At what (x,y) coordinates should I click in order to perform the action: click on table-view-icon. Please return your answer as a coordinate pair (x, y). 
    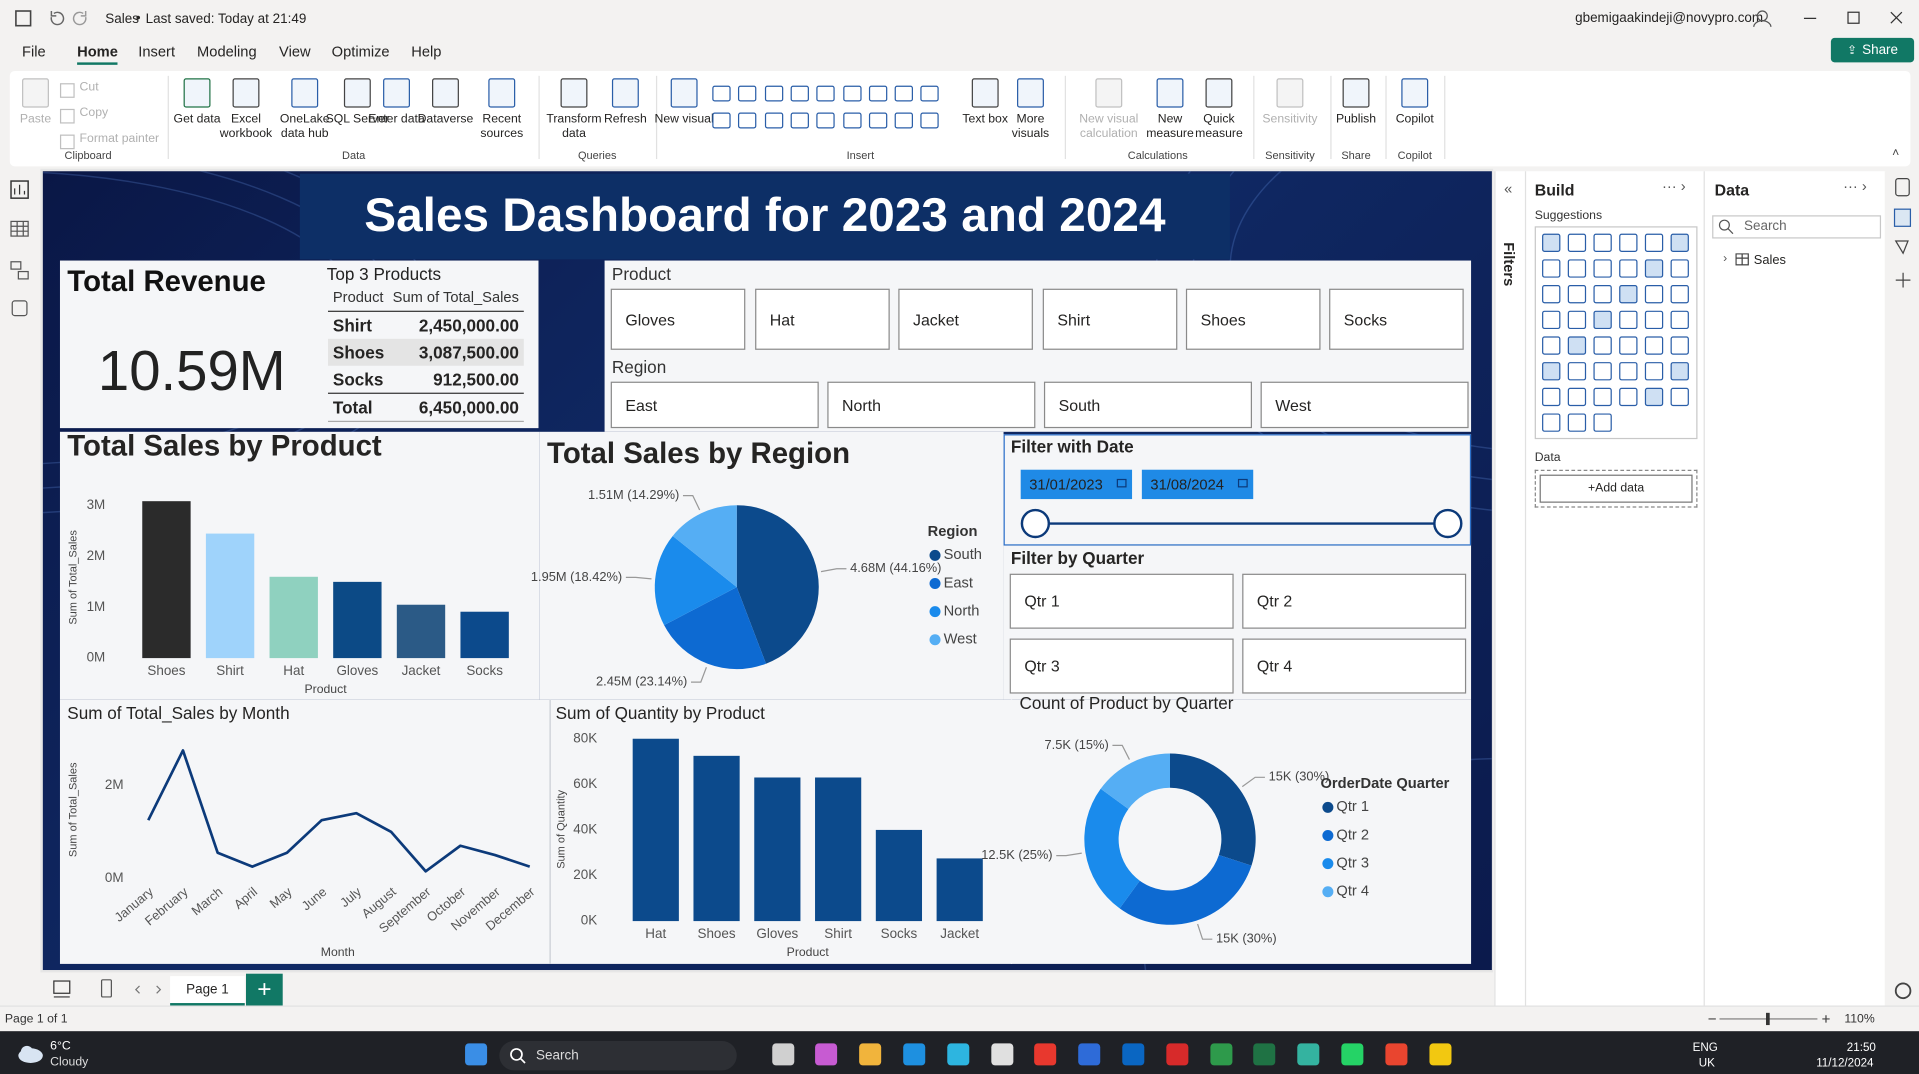
    Looking at the image, I should click on (19, 228).